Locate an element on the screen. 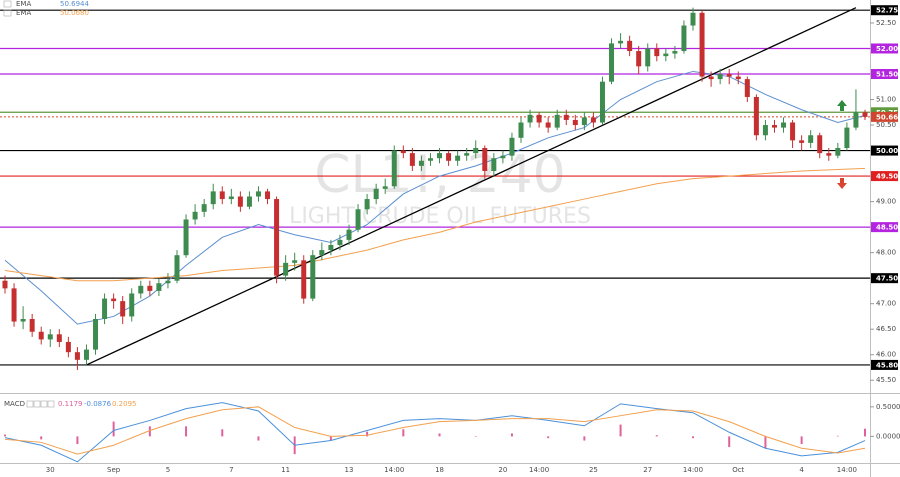  level-label: 52.00 is located at coordinates (887, 49).